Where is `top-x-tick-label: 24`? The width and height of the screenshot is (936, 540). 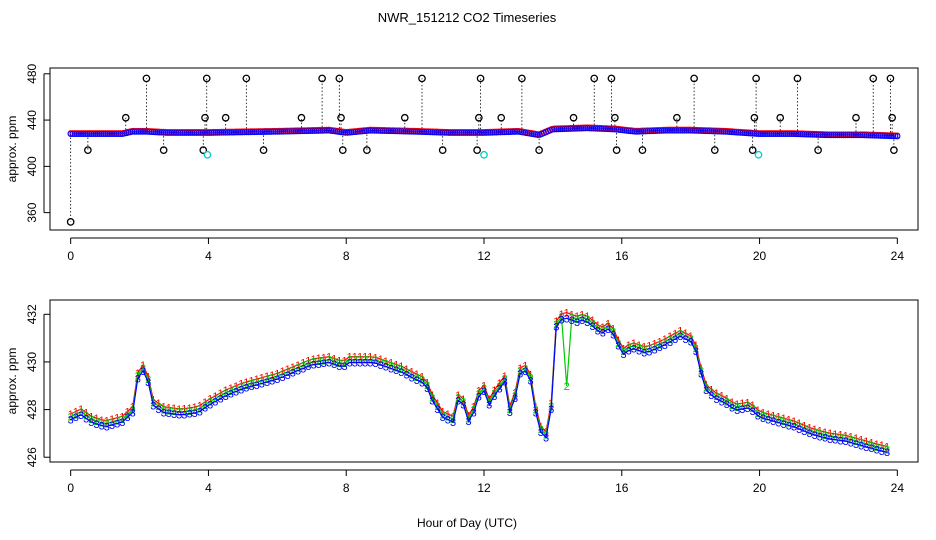
top-x-tick-label: 24 is located at coordinates (898, 256).